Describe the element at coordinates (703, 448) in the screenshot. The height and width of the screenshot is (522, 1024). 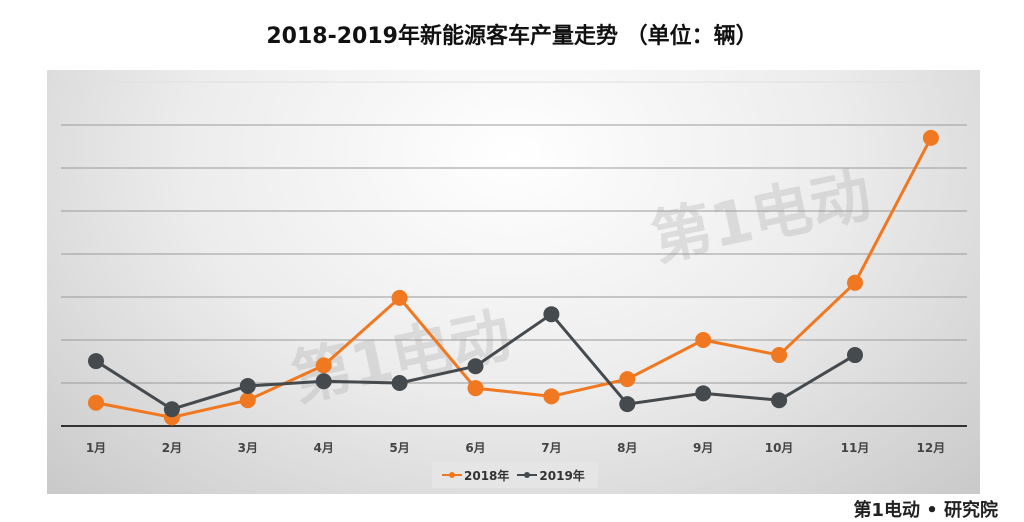
I see `x-tick-label: 9月` at that location.